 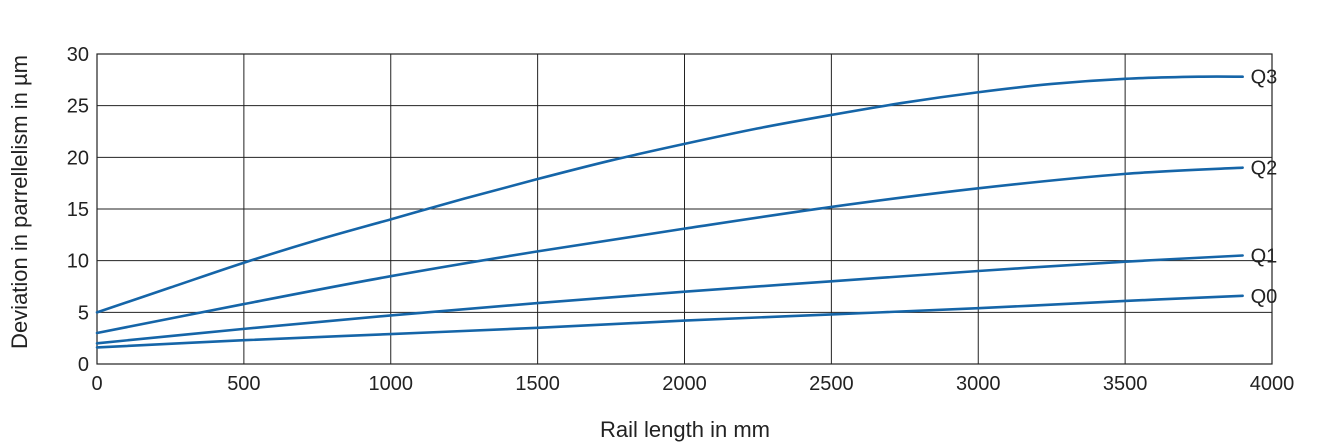 I want to click on series-label-q3: Q3, so click(x=1264, y=78).